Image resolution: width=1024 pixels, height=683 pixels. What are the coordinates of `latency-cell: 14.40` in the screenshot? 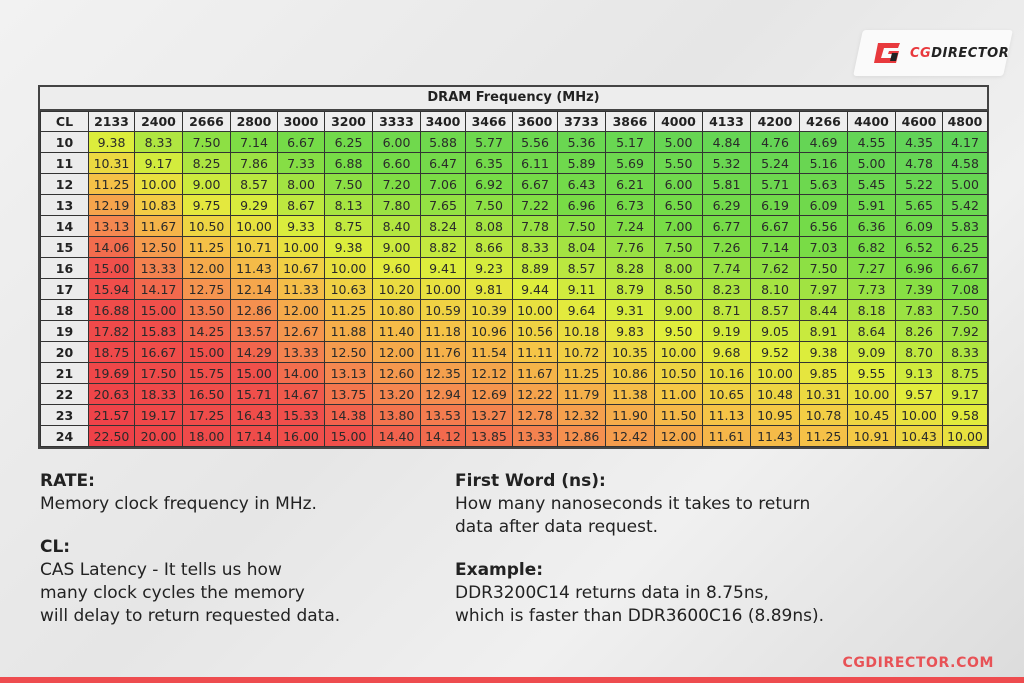 It's located at (396, 436).